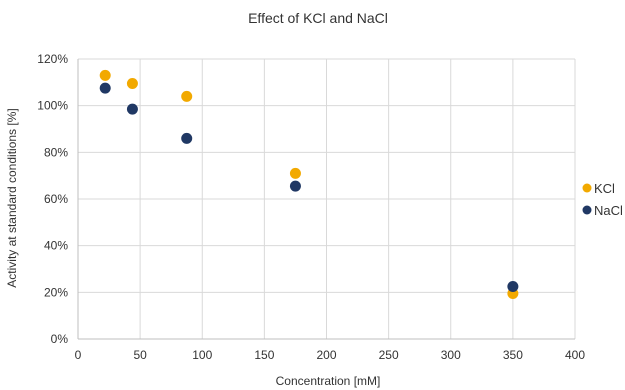 This screenshot has height=390, width=625. Describe the element at coordinates (451, 355) in the screenshot. I see `x-tick-label: 300` at that location.